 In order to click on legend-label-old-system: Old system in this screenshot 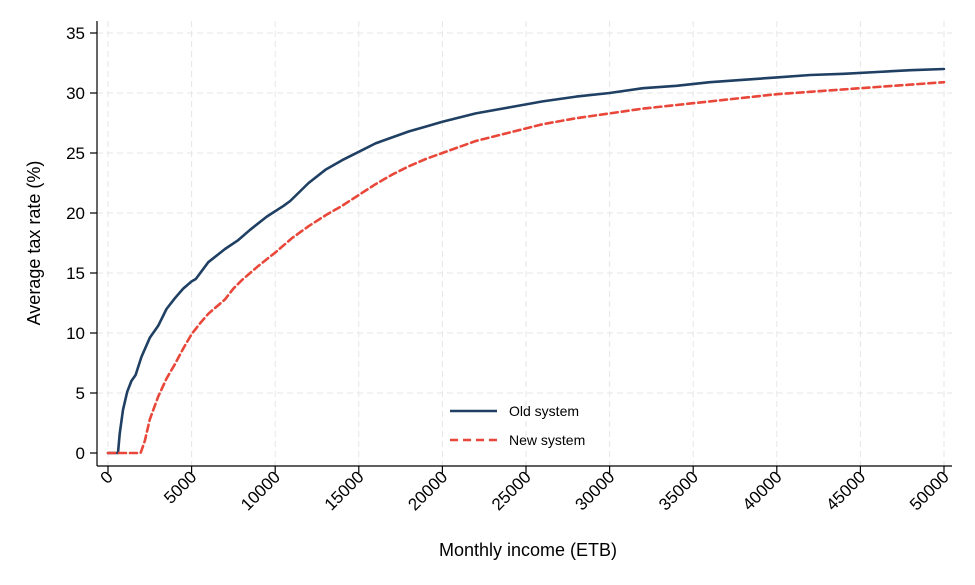, I will do `click(544, 411)`.